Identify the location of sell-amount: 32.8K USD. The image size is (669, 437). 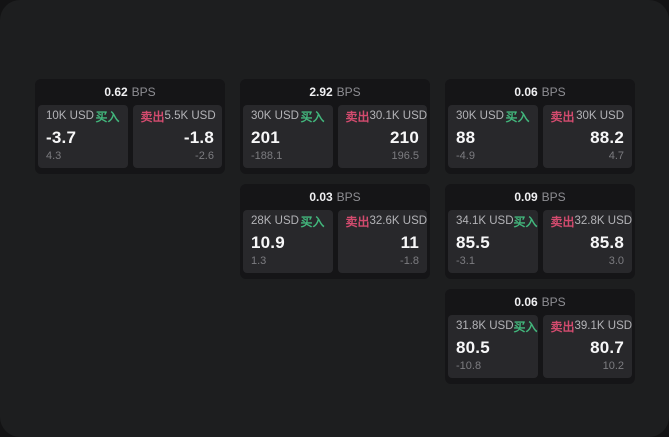
(603, 221).